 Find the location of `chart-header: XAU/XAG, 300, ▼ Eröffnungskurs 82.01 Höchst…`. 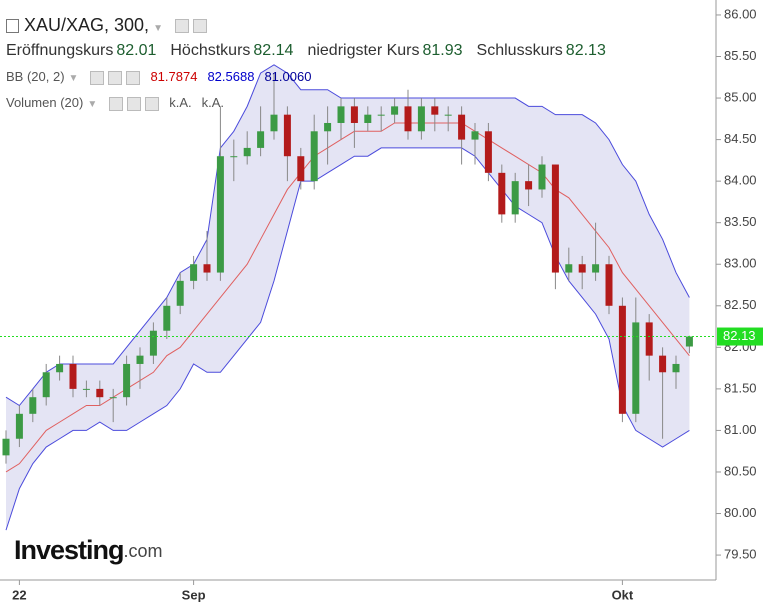

chart-header: XAU/XAG, 300, ▼ Eröffnungskurs 82.01 Höchst… is located at coordinates (313, 64).